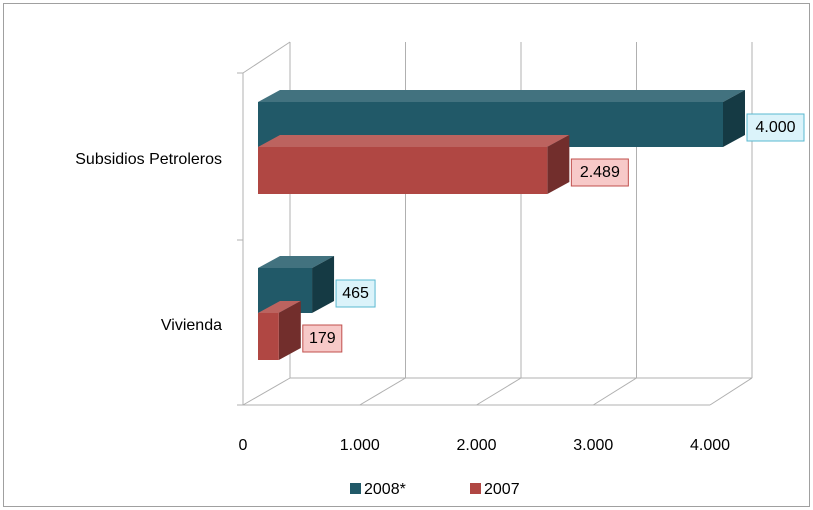  I want to click on value-label: 465, so click(355, 293).